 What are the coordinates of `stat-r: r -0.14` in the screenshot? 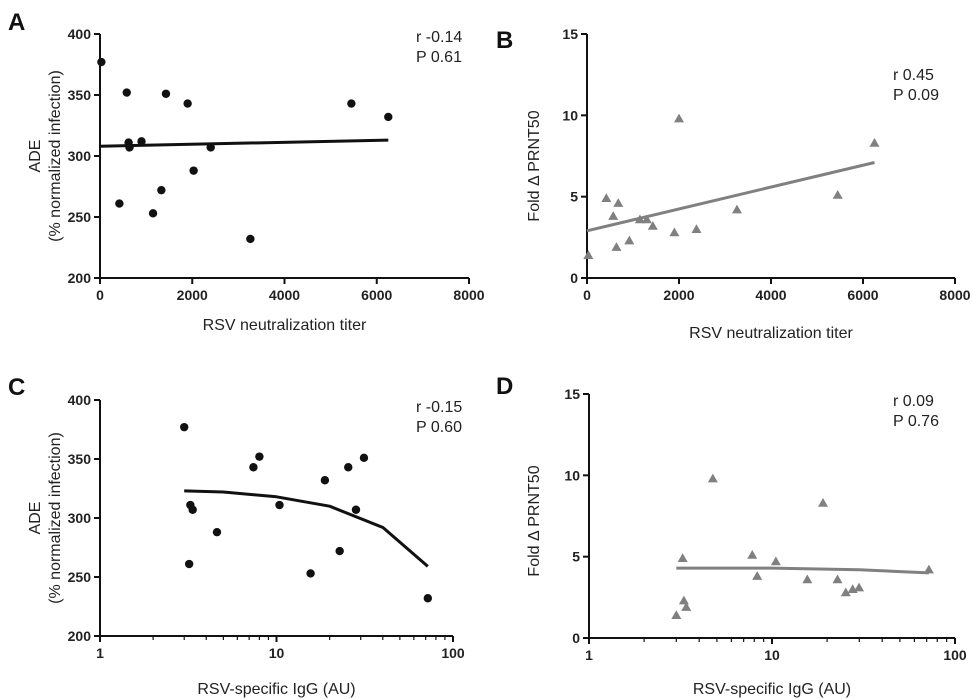 It's located at (439, 37).